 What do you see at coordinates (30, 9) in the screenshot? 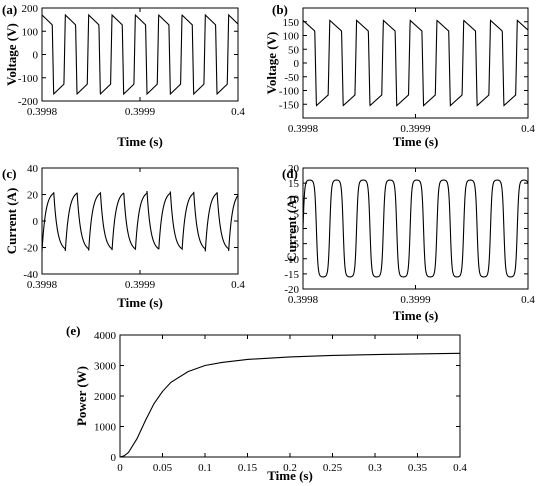
I see `y-tick-label: 200` at bounding box center [30, 9].